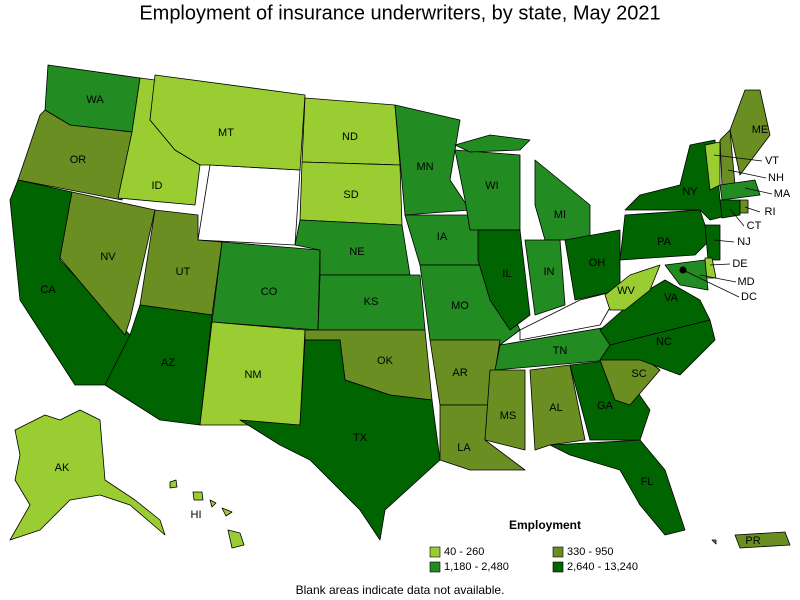 The image size is (800, 600). What do you see at coordinates (597, 263) in the screenshot?
I see `state-label: OH` at bounding box center [597, 263].